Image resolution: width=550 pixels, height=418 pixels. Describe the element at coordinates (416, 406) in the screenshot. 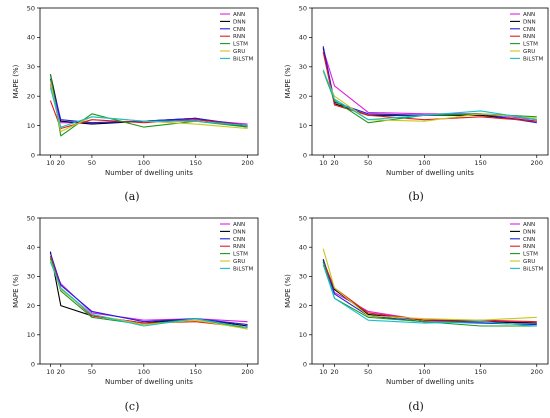

I see `panel-caption: (d)` at that location.